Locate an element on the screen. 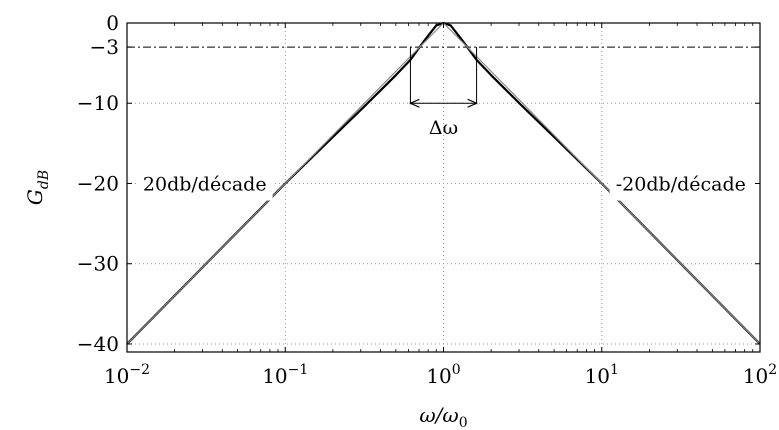 The image size is (779, 430). slope-annotation: 20db/décade is located at coordinates (205, 184).